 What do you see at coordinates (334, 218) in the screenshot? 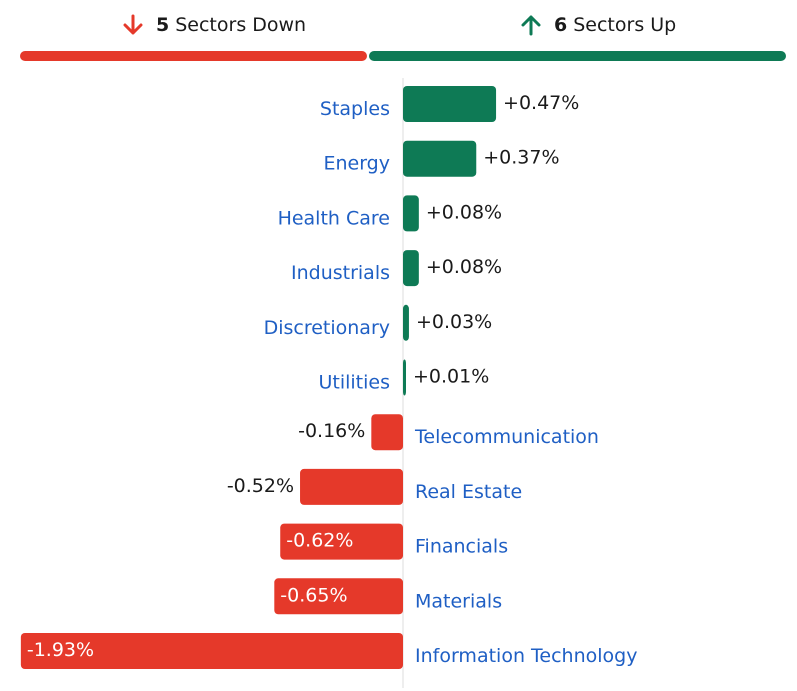
I see `category-label-health-care: Health Care` at bounding box center [334, 218].